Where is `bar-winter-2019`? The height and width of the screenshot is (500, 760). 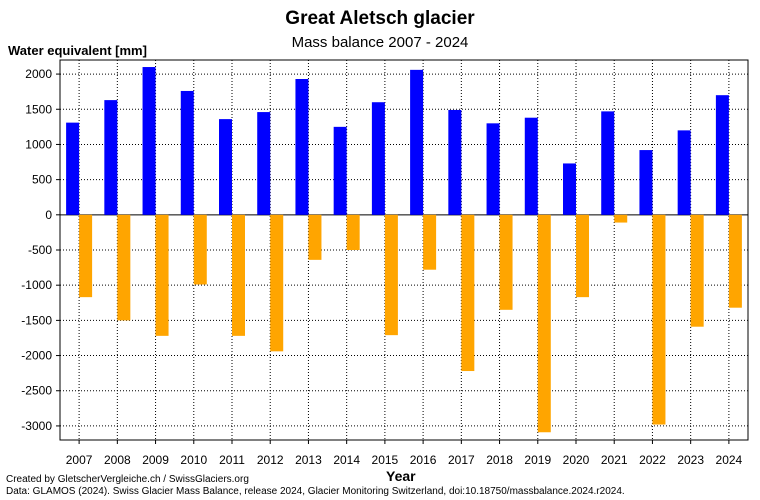 bar-winter-2019 is located at coordinates (531, 166).